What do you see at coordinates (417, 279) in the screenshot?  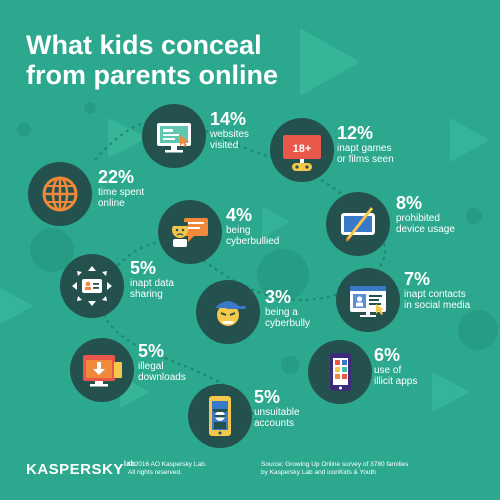 I see `stat-contacts-percent: 7%` at bounding box center [417, 279].